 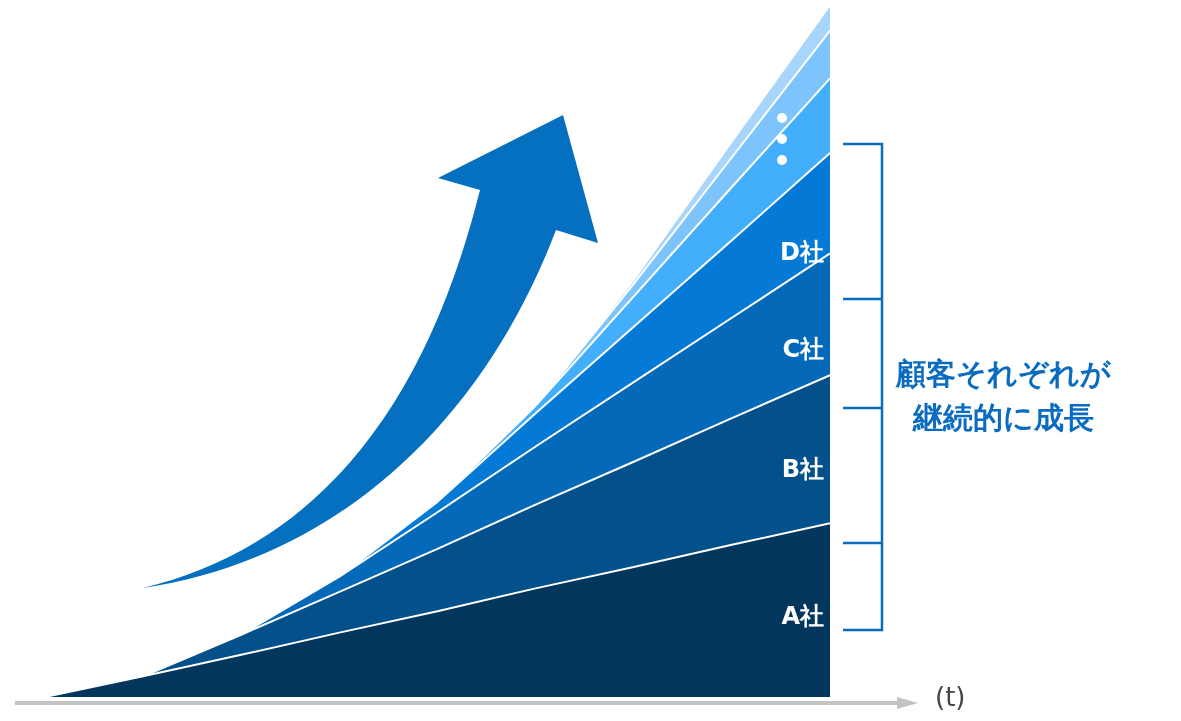 What do you see at coordinates (803, 348) in the screenshot?
I see `series-label: C社` at bounding box center [803, 348].